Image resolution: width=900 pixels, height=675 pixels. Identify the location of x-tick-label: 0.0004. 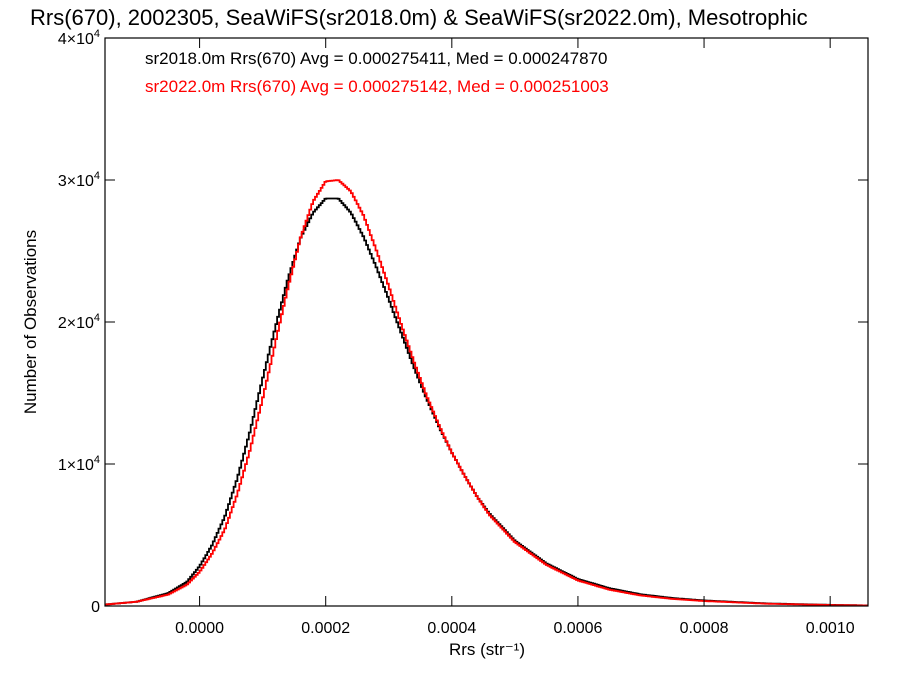
(451, 628).